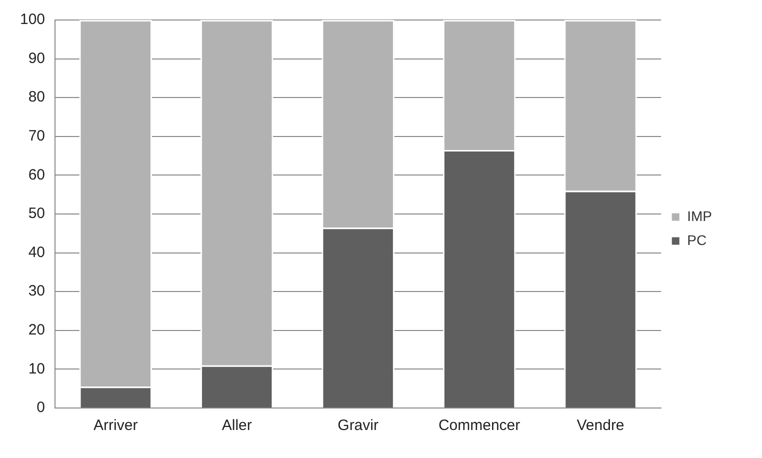  Describe the element at coordinates (479, 425) in the screenshot. I see `x-tick-label: Commencer` at that location.